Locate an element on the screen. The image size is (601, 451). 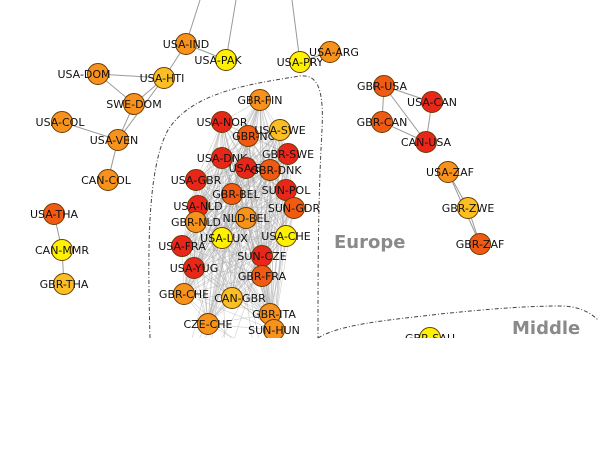
node-gbr-che: GBR-CHE is located at coordinates (184, 294).